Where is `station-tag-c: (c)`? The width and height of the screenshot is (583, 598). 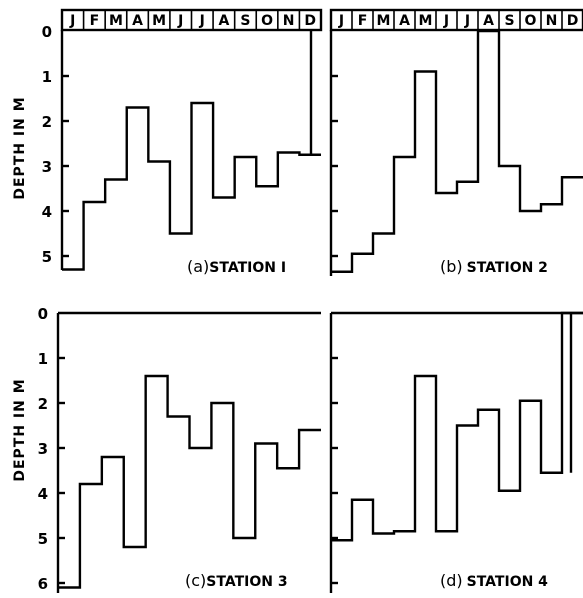
station-tag-c: (c) is located at coordinates (195, 580).